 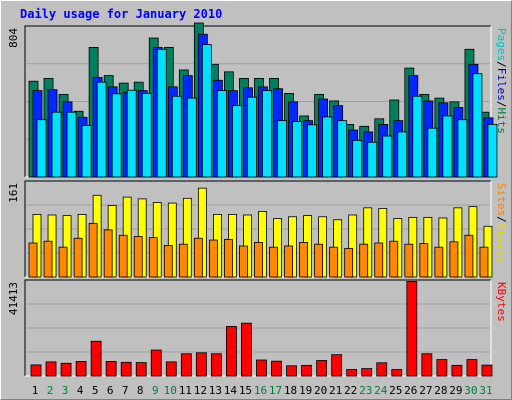 I want to click on x-tick-label: 20, so click(x=320, y=390).